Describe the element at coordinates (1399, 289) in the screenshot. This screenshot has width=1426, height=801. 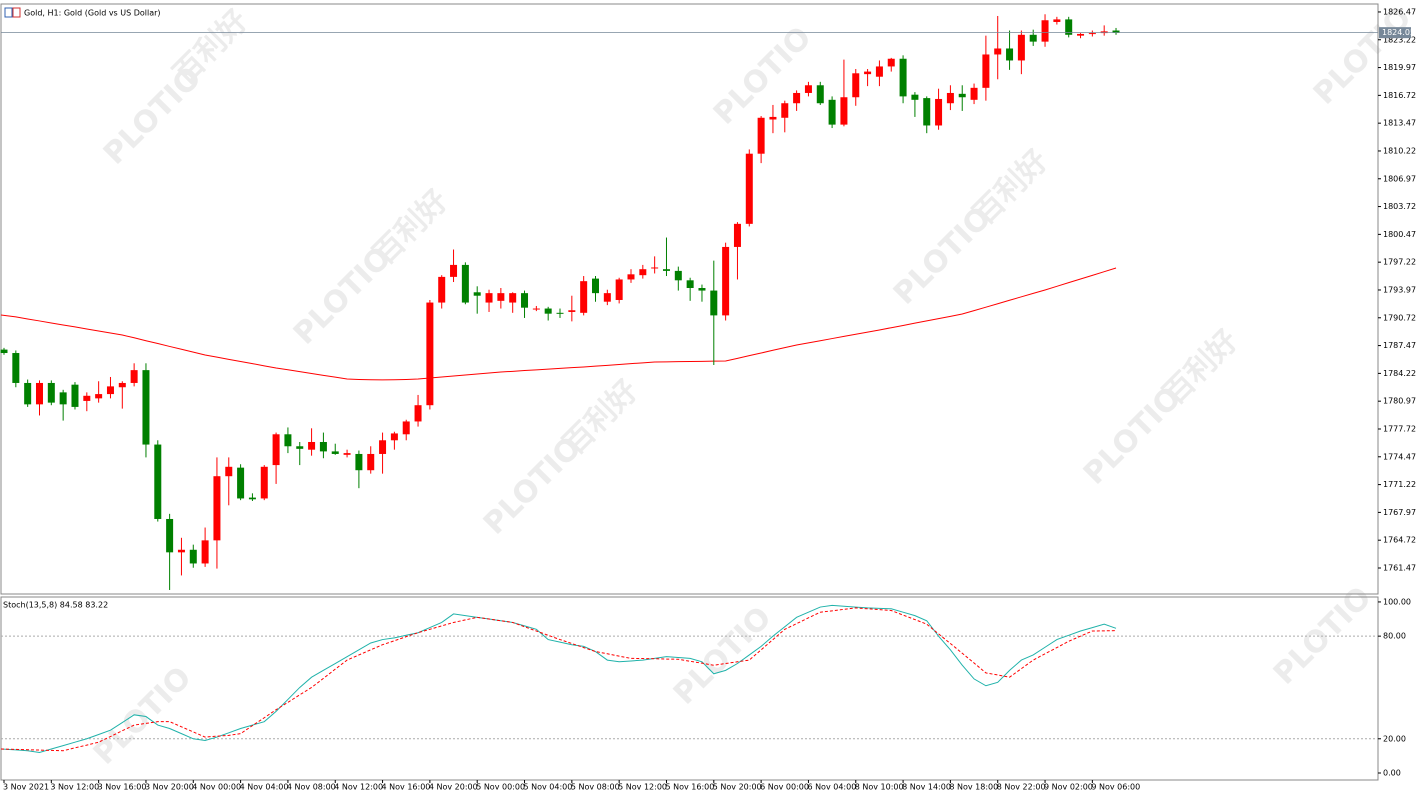
I see `y-tick-label: 1793.97` at that location.